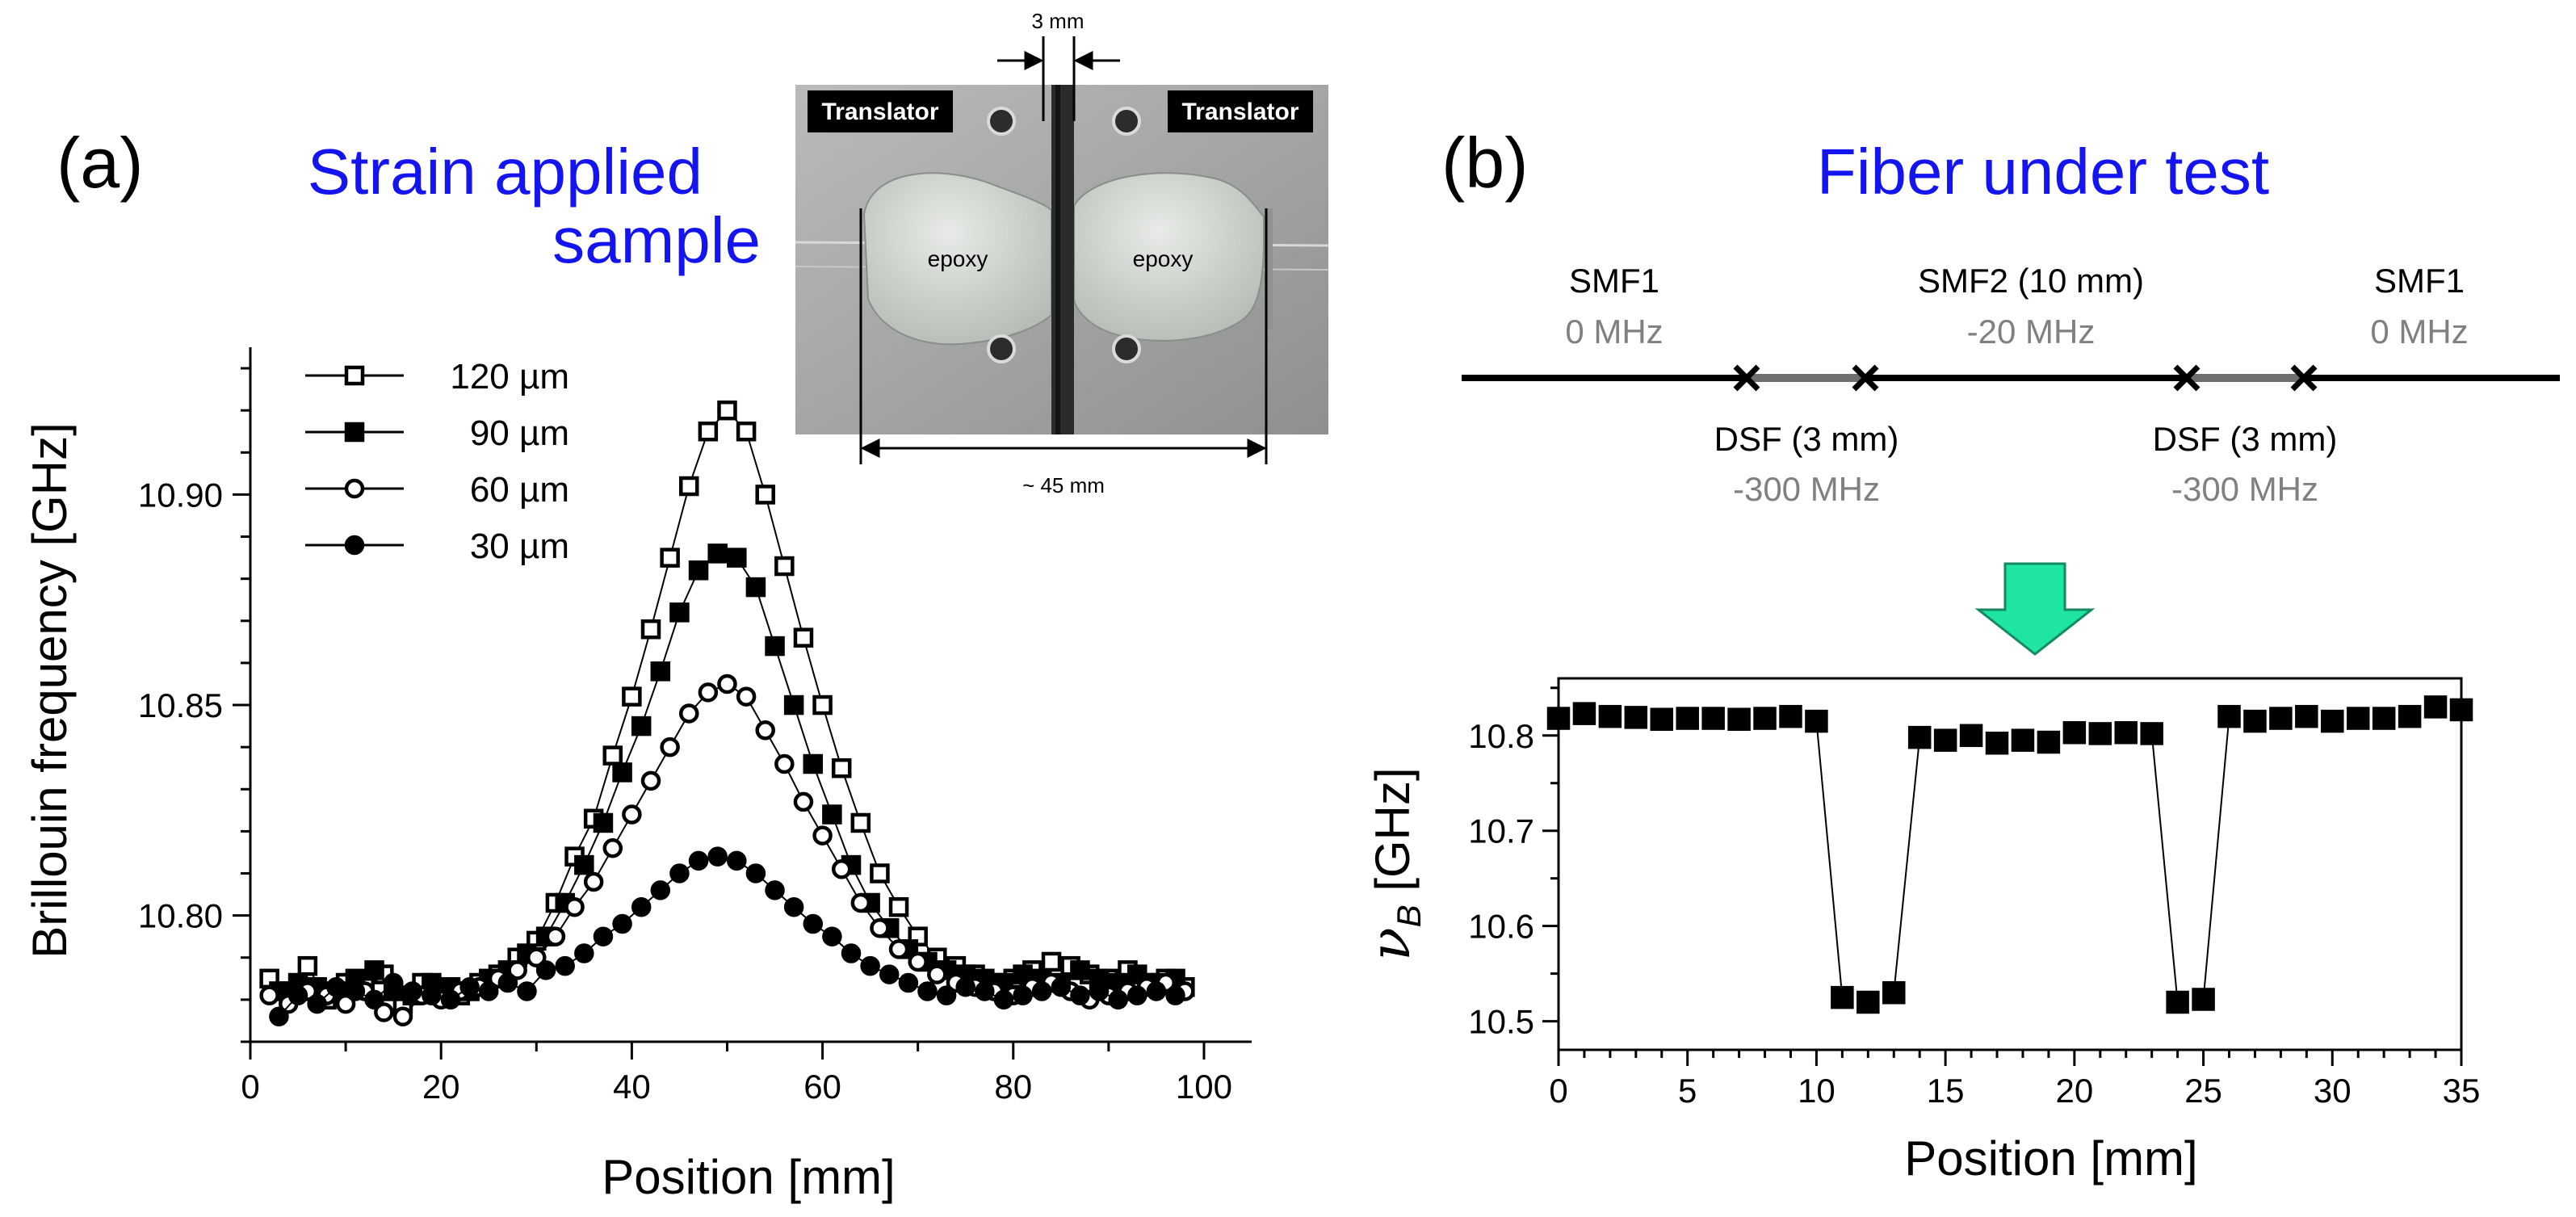  I want to click on y-tick-label: 10.80, so click(180, 916).